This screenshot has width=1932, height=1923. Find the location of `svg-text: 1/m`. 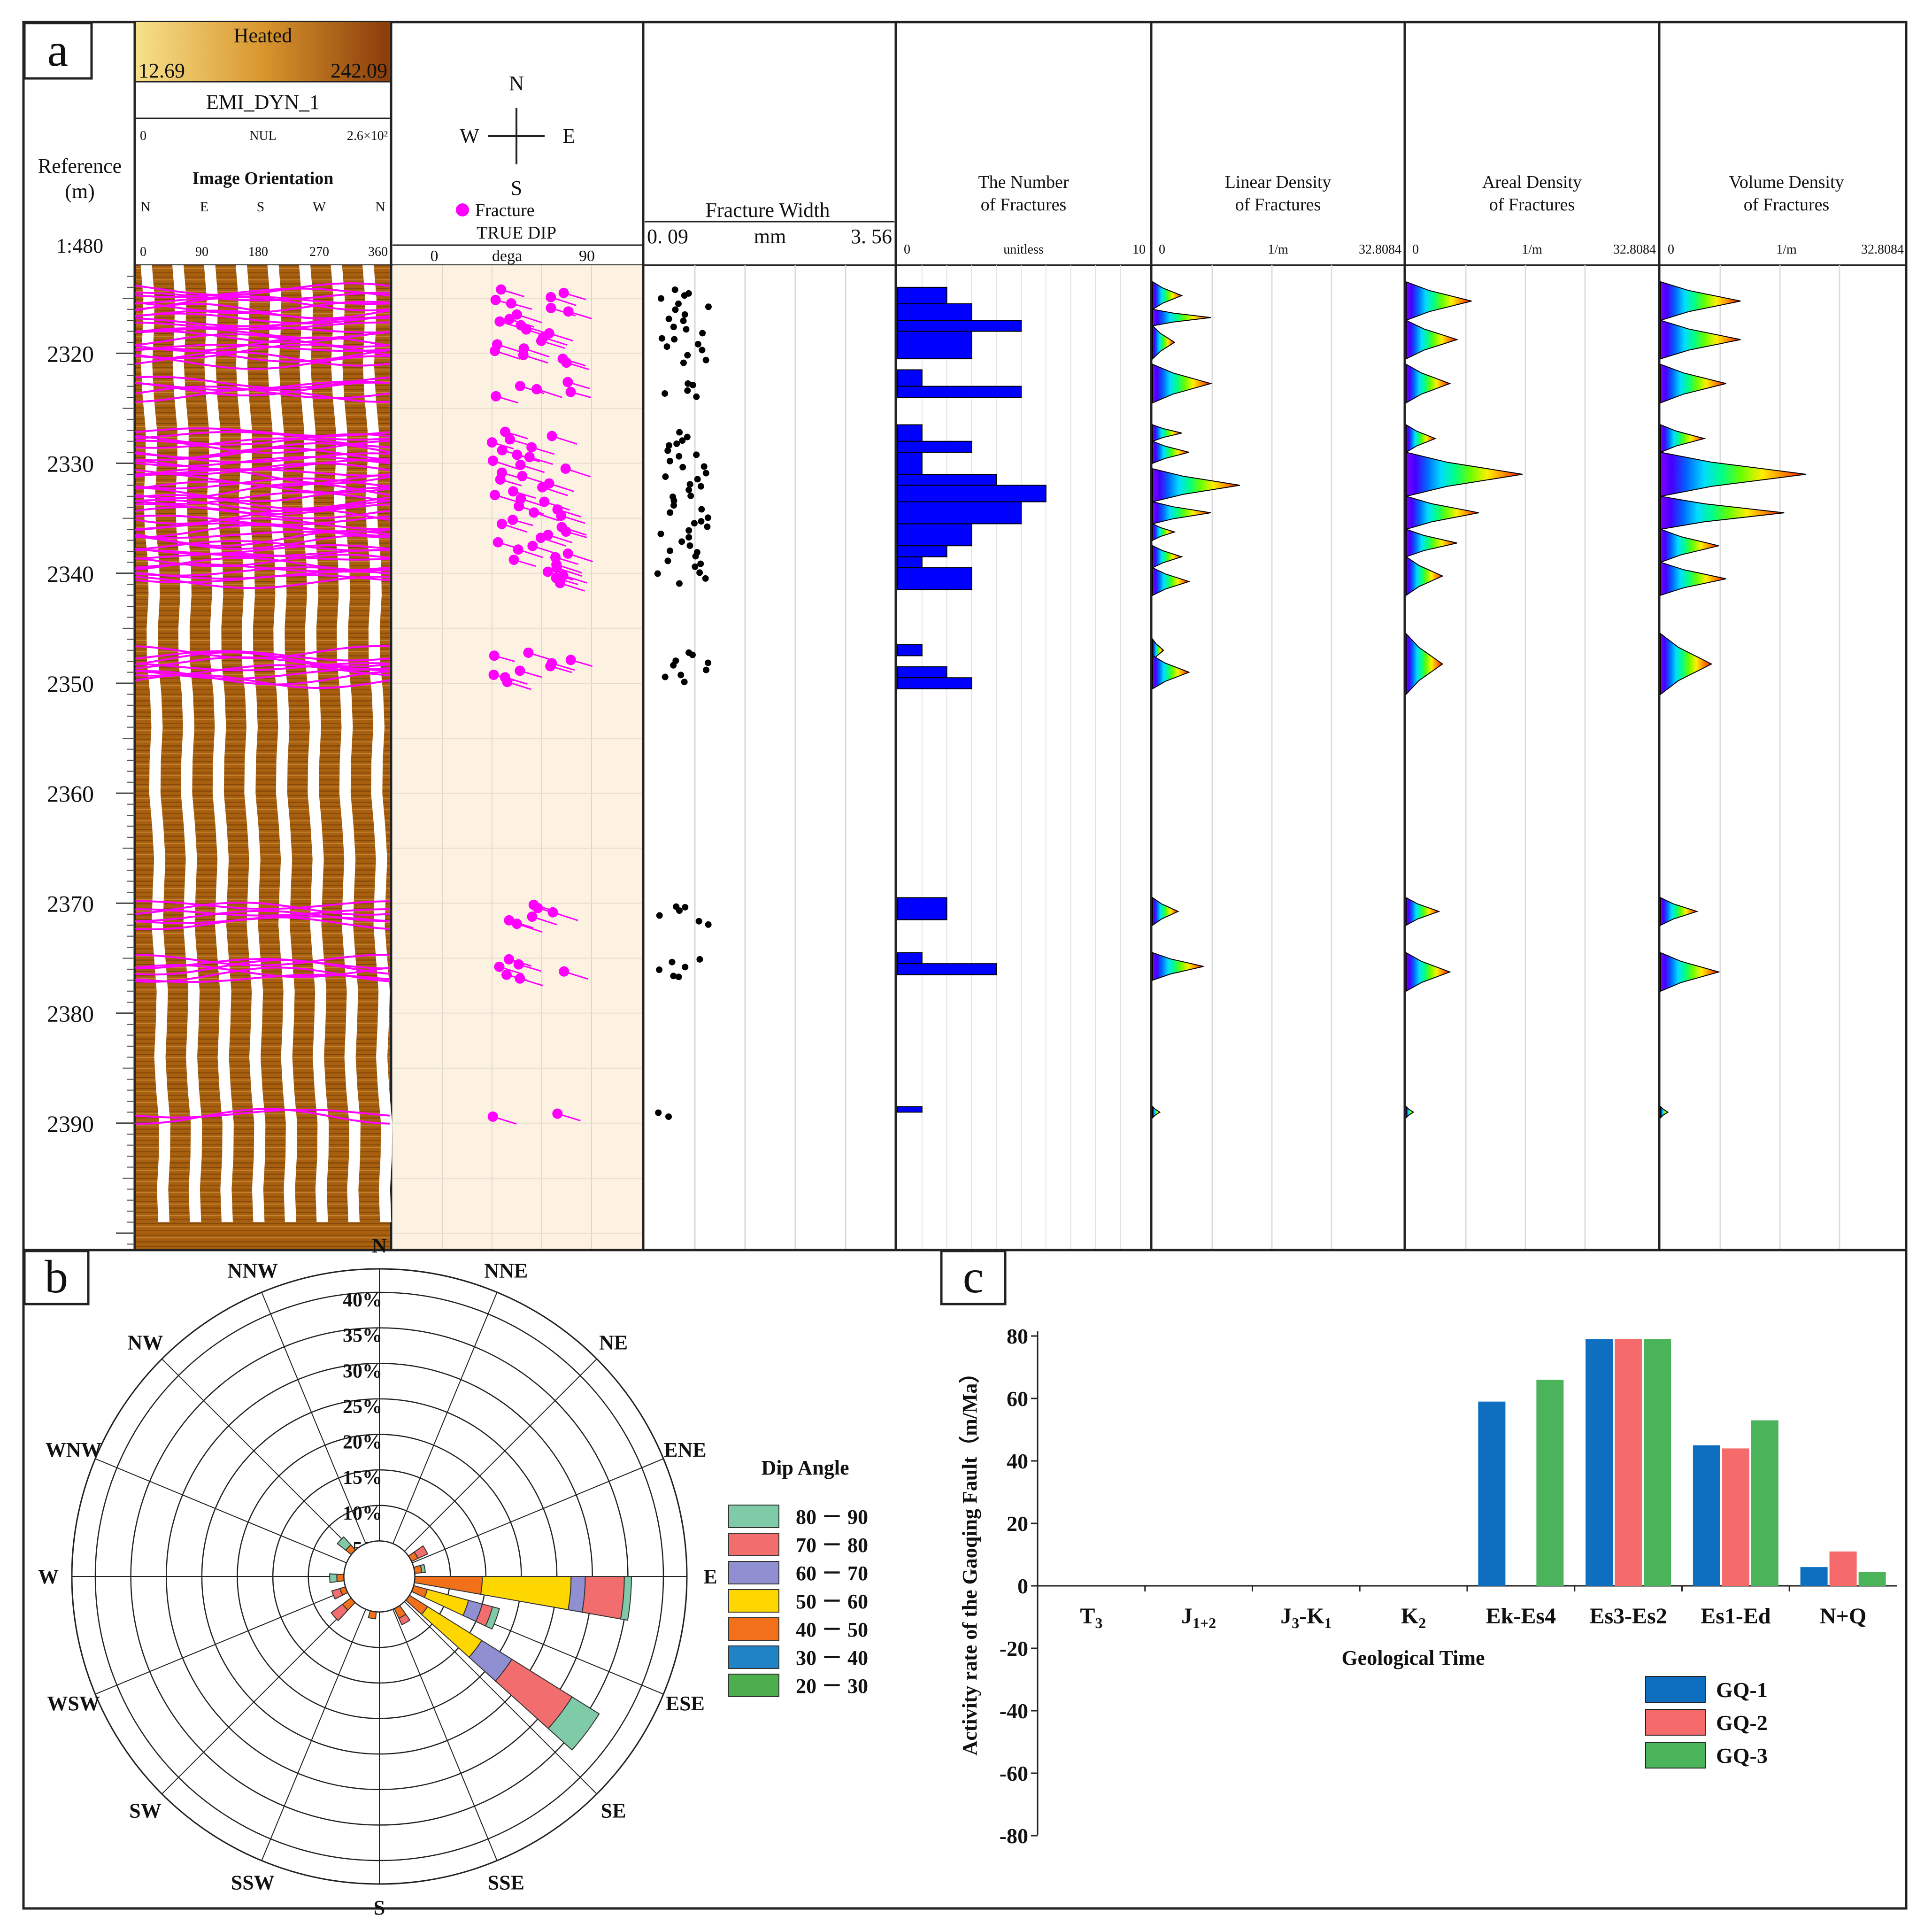

svg-text: 1/m is located at coordinates (1532, 249).